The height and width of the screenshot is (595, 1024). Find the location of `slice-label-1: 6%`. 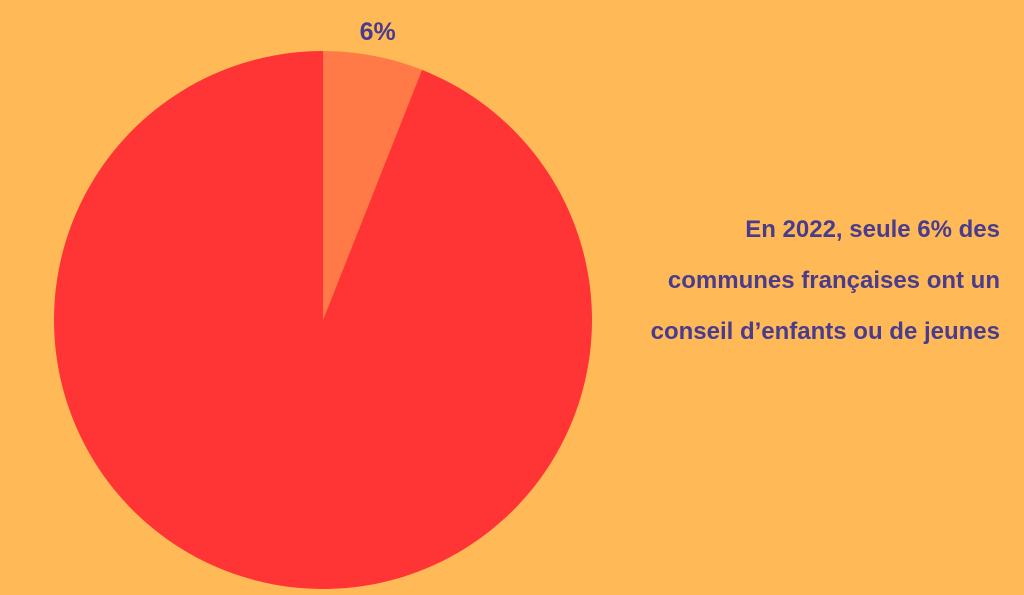

slice-label-1: 6% is located at coordinates (378, 32).